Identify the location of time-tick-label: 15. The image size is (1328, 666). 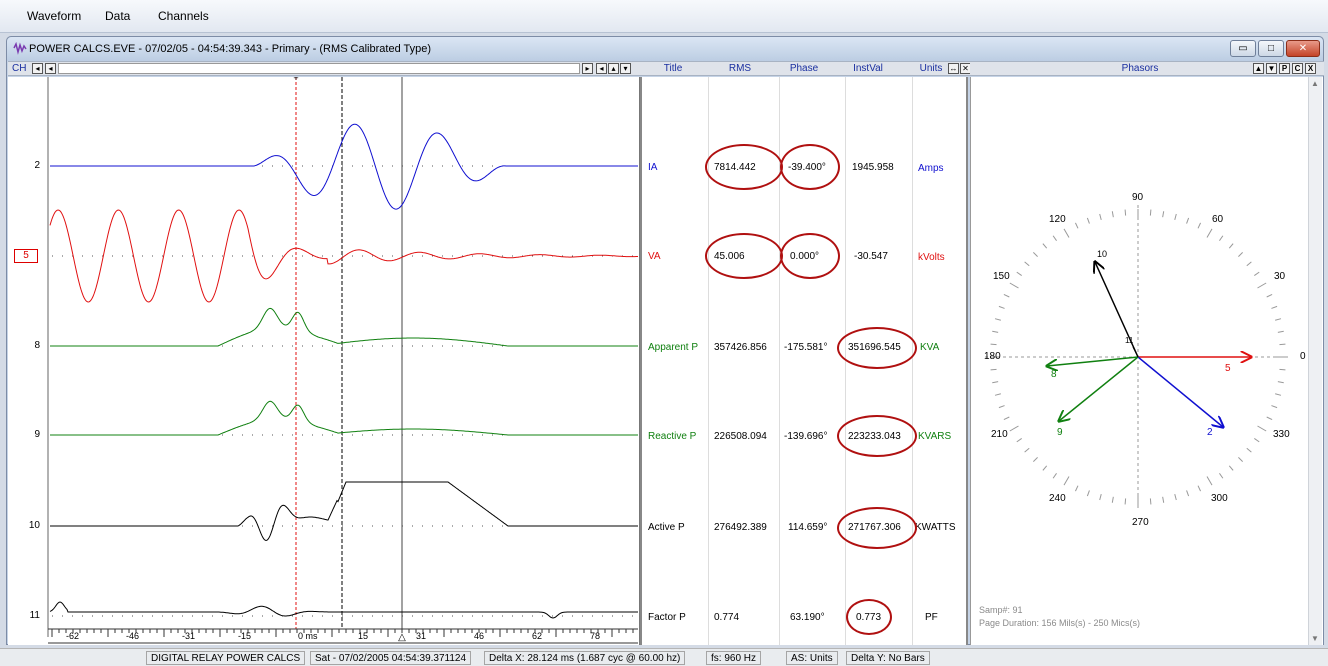
(363, 636).